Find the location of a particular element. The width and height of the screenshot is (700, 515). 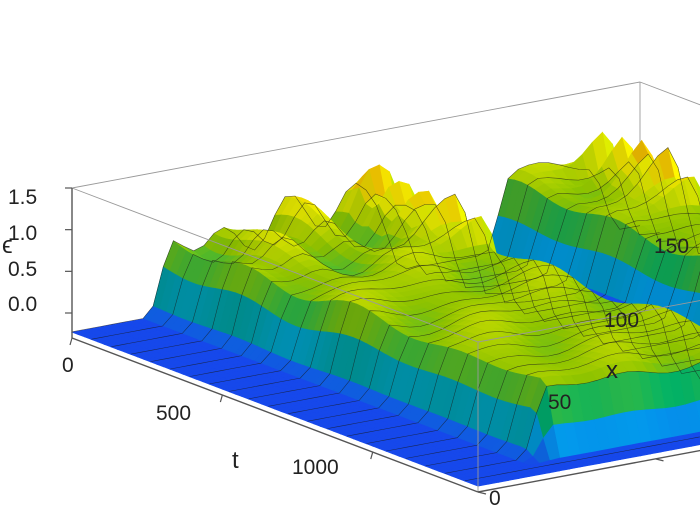

x-tick-label: 50 is located at coordinates (559, 402).